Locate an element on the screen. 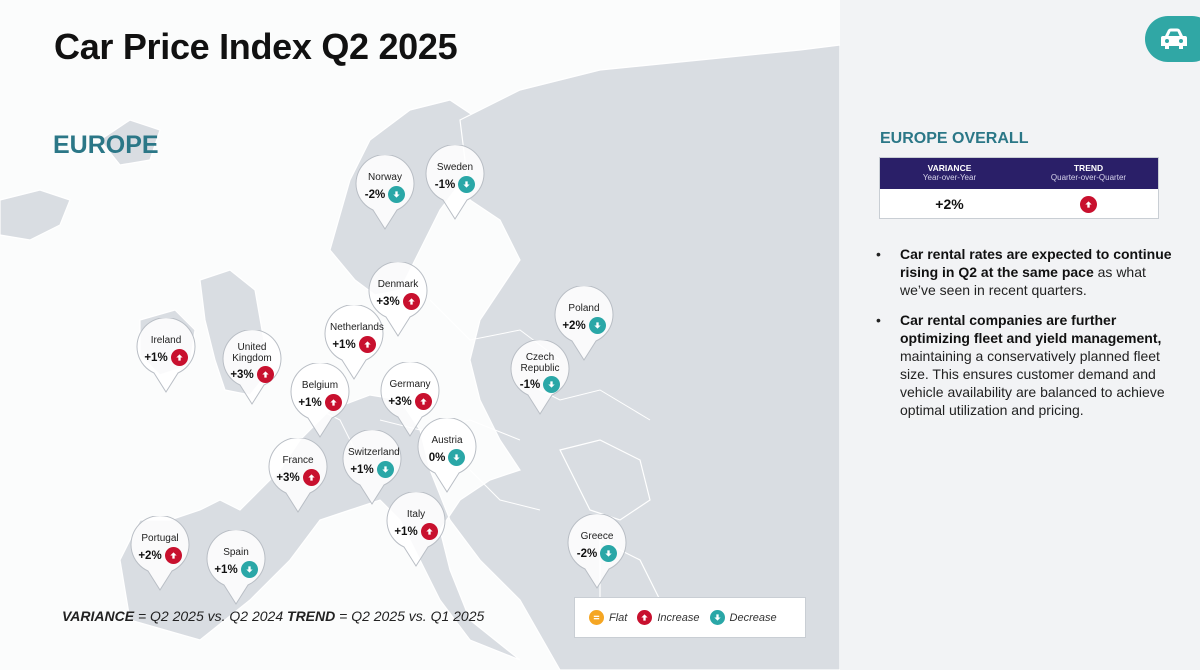  country-pin-germany: Germany +3% is located at coordinates (410, 400).